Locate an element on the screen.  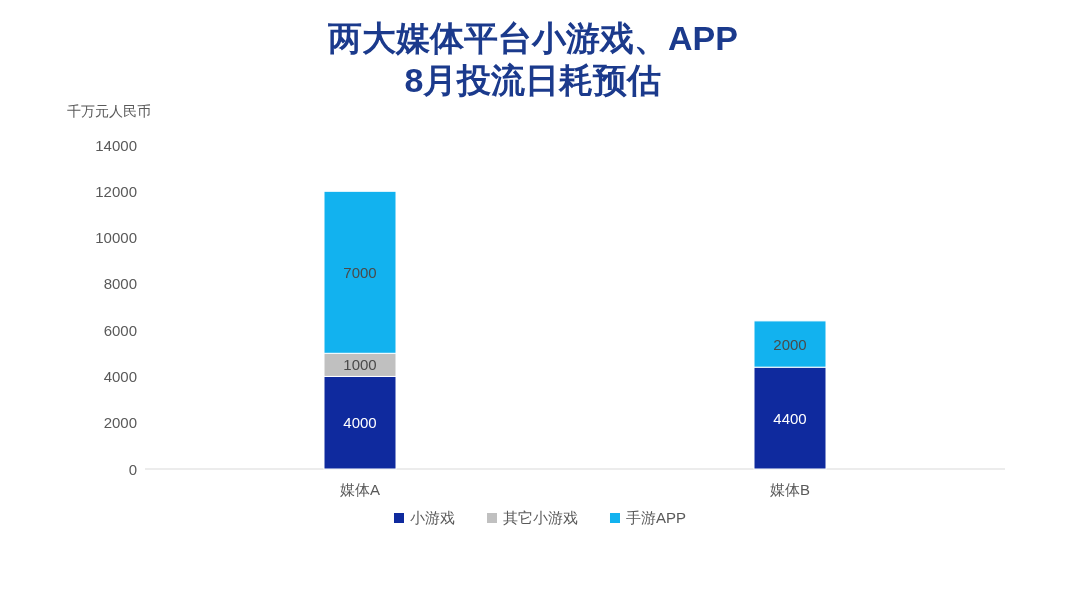
data-label: 1000 is located at coordinates (360, 365).